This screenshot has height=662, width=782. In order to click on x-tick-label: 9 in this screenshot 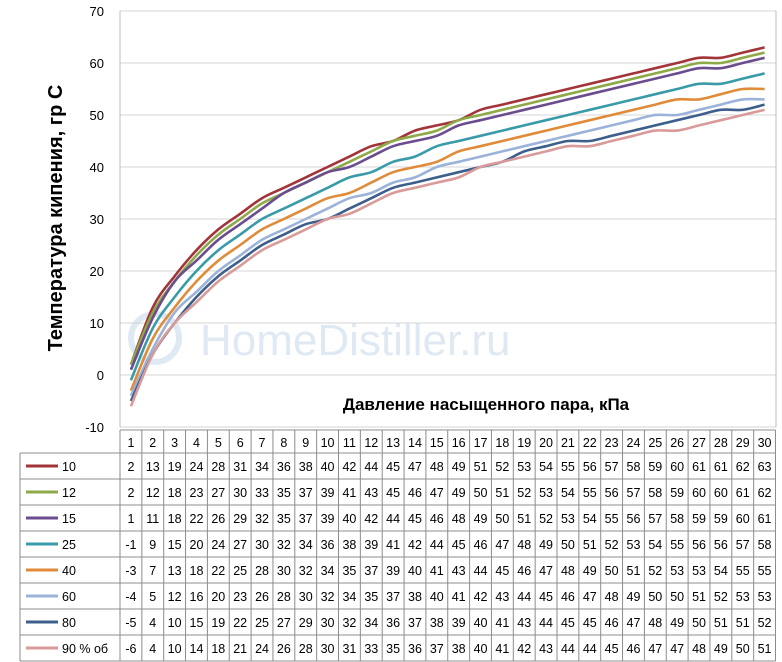, I will do `click(305, 443)`.